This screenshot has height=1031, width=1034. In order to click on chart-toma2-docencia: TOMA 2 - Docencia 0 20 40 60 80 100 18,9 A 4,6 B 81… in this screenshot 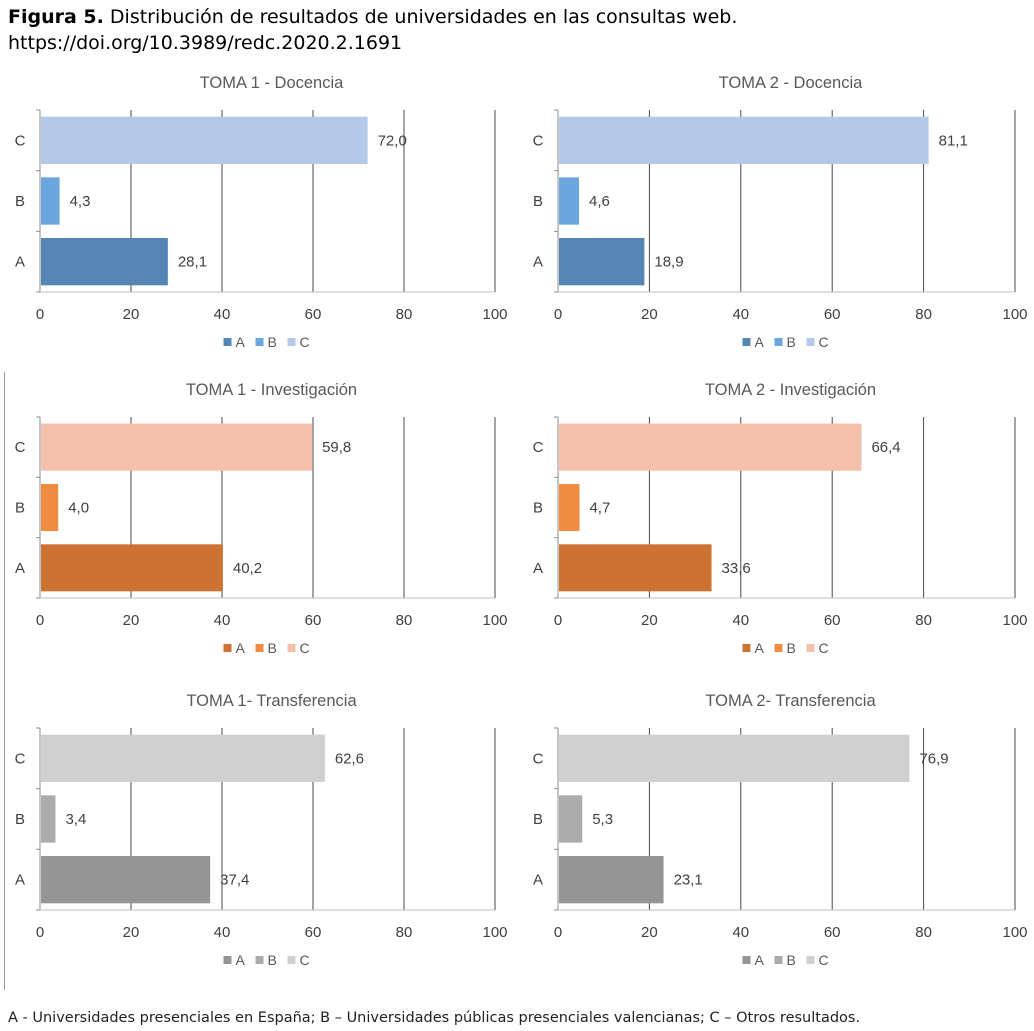, I will do `click(780, 212)`.